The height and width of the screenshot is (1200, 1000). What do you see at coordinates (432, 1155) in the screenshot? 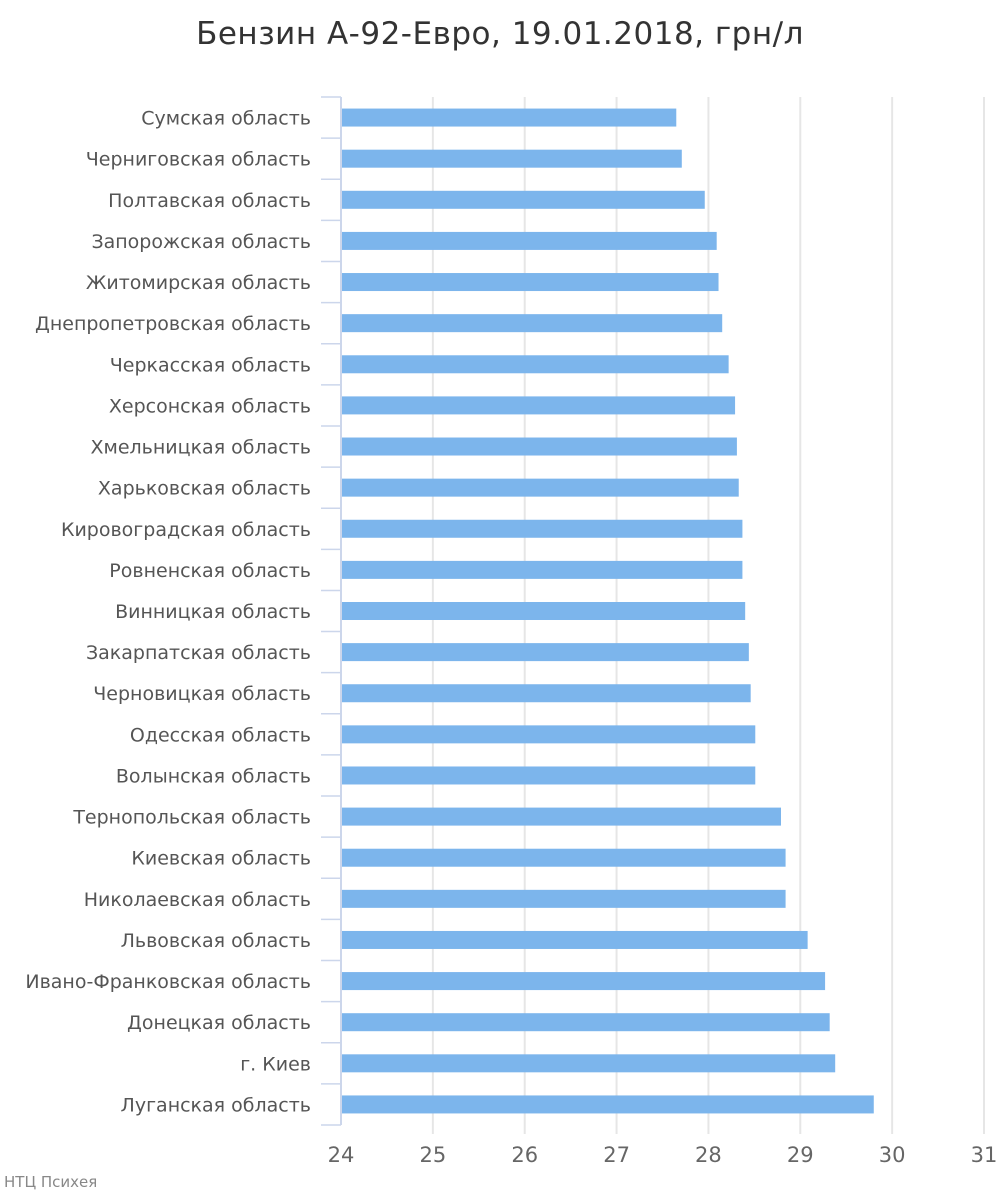
I see `x-tick-label: 25` at bounding box center [432, 1155].